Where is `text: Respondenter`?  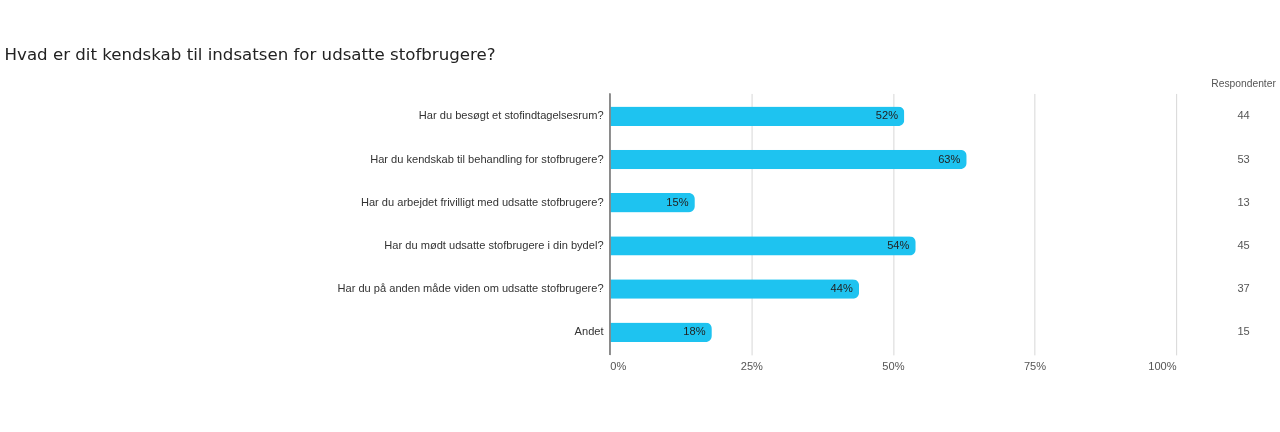
text: Respondenter is located at coordinates (1244, 84).